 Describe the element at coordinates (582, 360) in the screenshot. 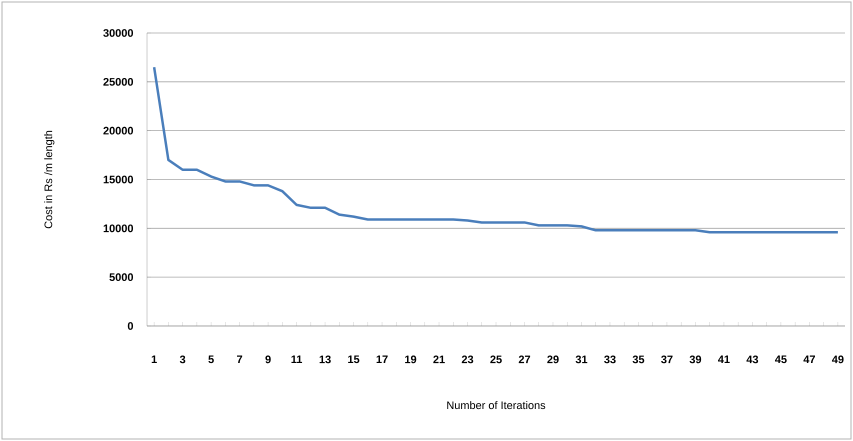

I see `x-tick-label: 31` at that location.